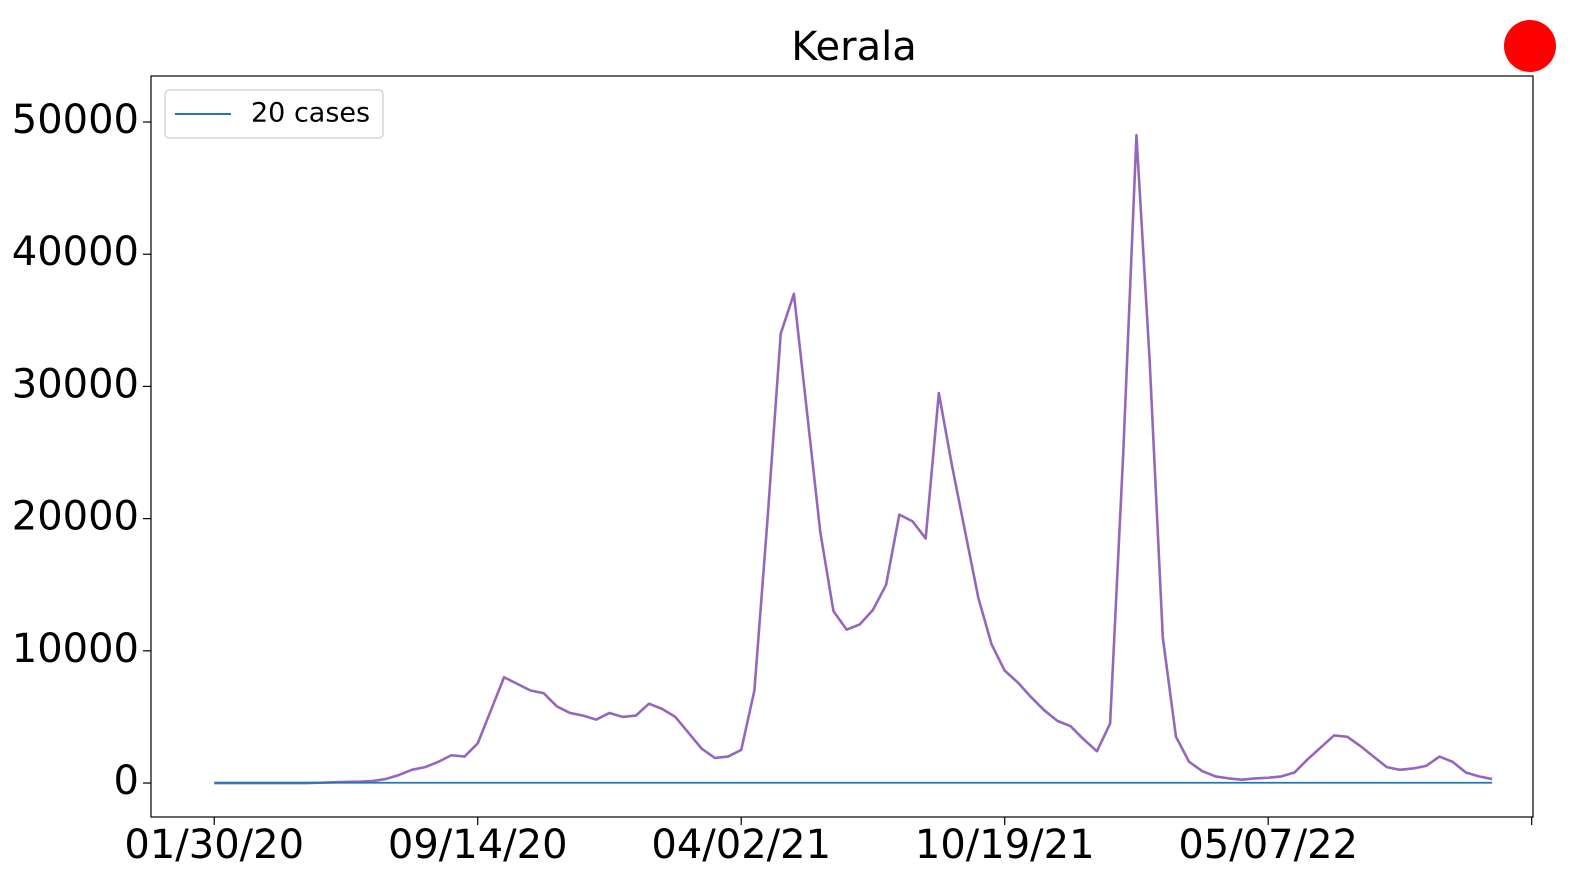 Image resolution: width=1589 pixels, height=890 pixels. I want to click on status-indicator, so click(1530, 46).